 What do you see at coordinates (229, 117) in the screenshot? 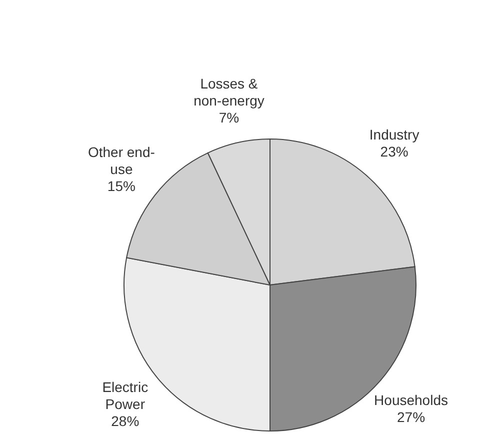
I see `data-label: 7%` at bounding box center [229, 117].